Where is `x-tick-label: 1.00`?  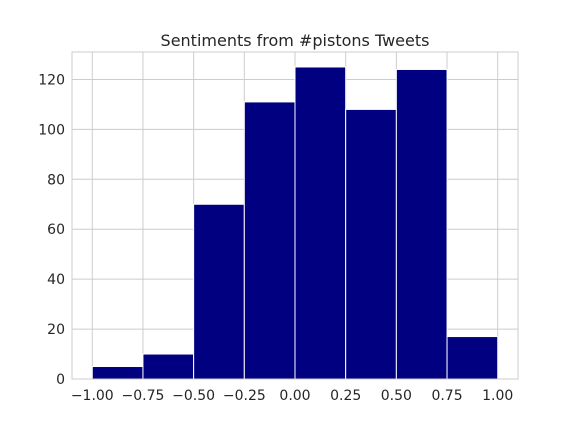 x-tick-label: 1.00 is located at coordinates (497, 396).